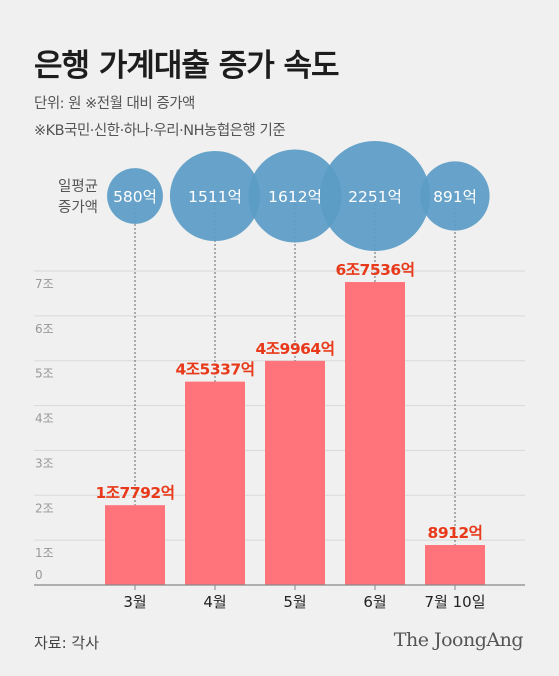 This screenshot has width=559, height=676. What do you see at coordinates (160, 131) in the screenshot?
I see `basis-note: ※KB국민·신한·하나·우리·NH농협은행 기준` at bounding box center [160, 131].